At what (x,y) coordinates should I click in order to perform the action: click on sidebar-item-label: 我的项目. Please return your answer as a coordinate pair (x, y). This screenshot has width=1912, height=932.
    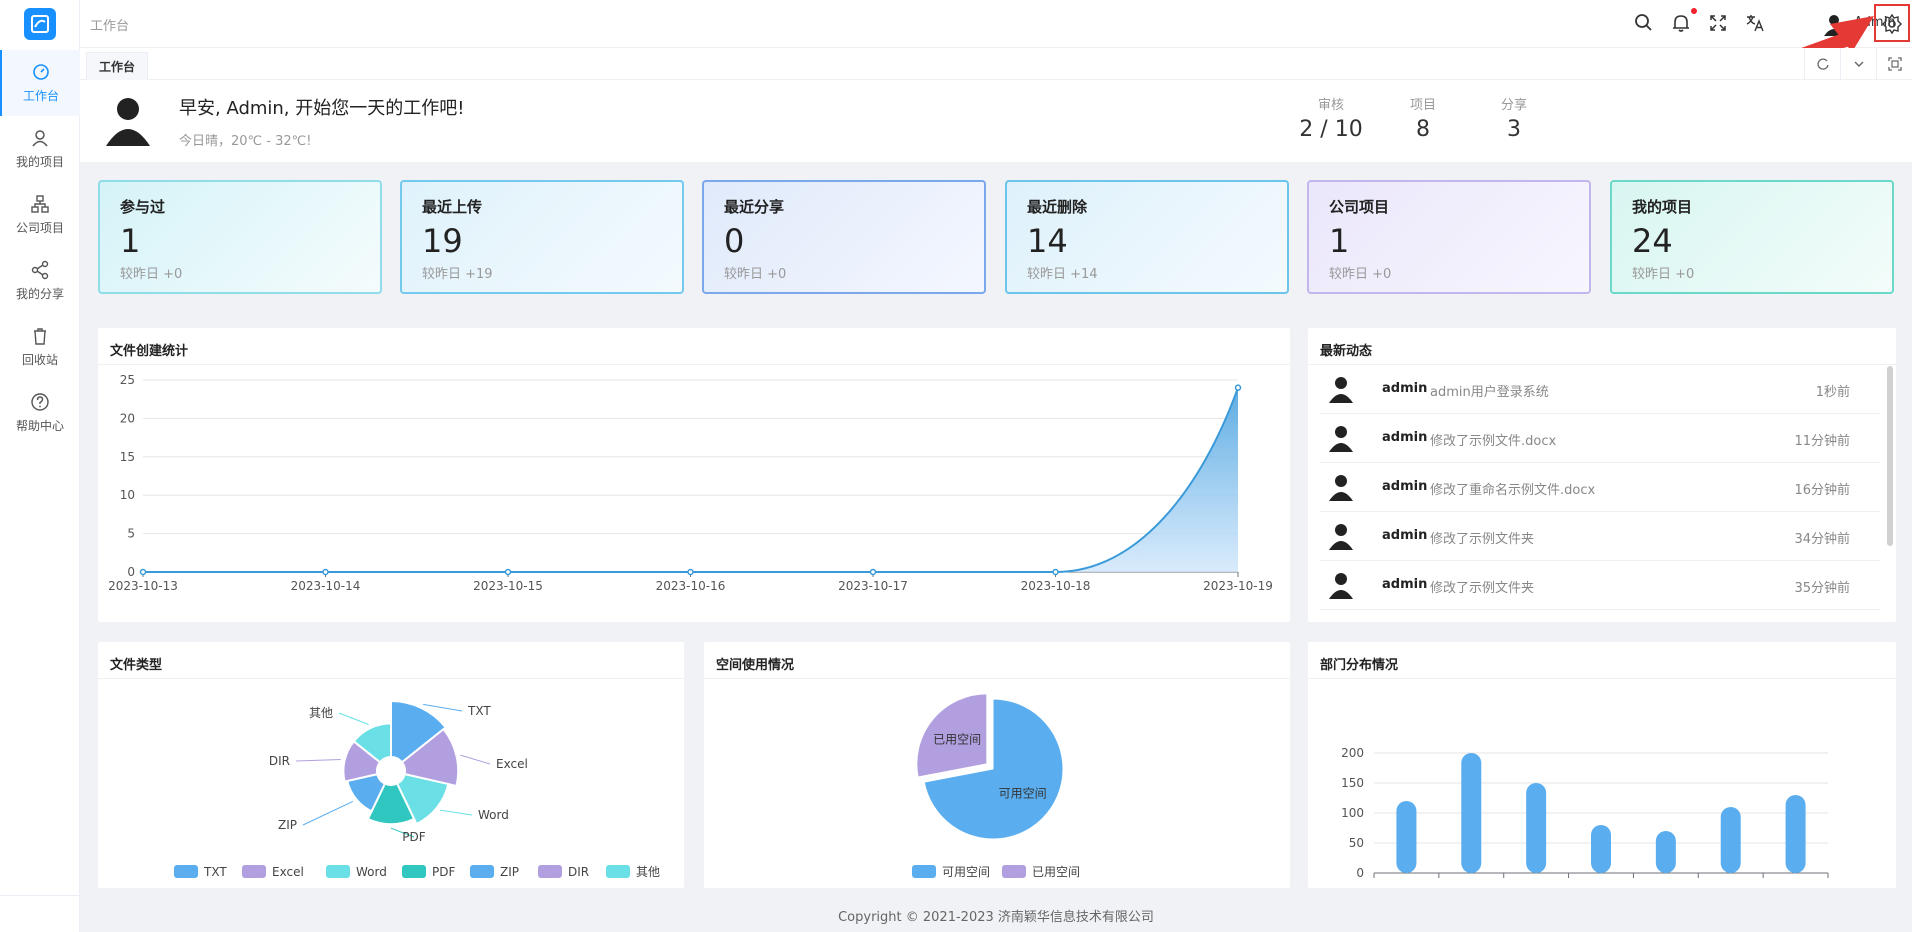
    Looking at the image, I should click on (39, 162).